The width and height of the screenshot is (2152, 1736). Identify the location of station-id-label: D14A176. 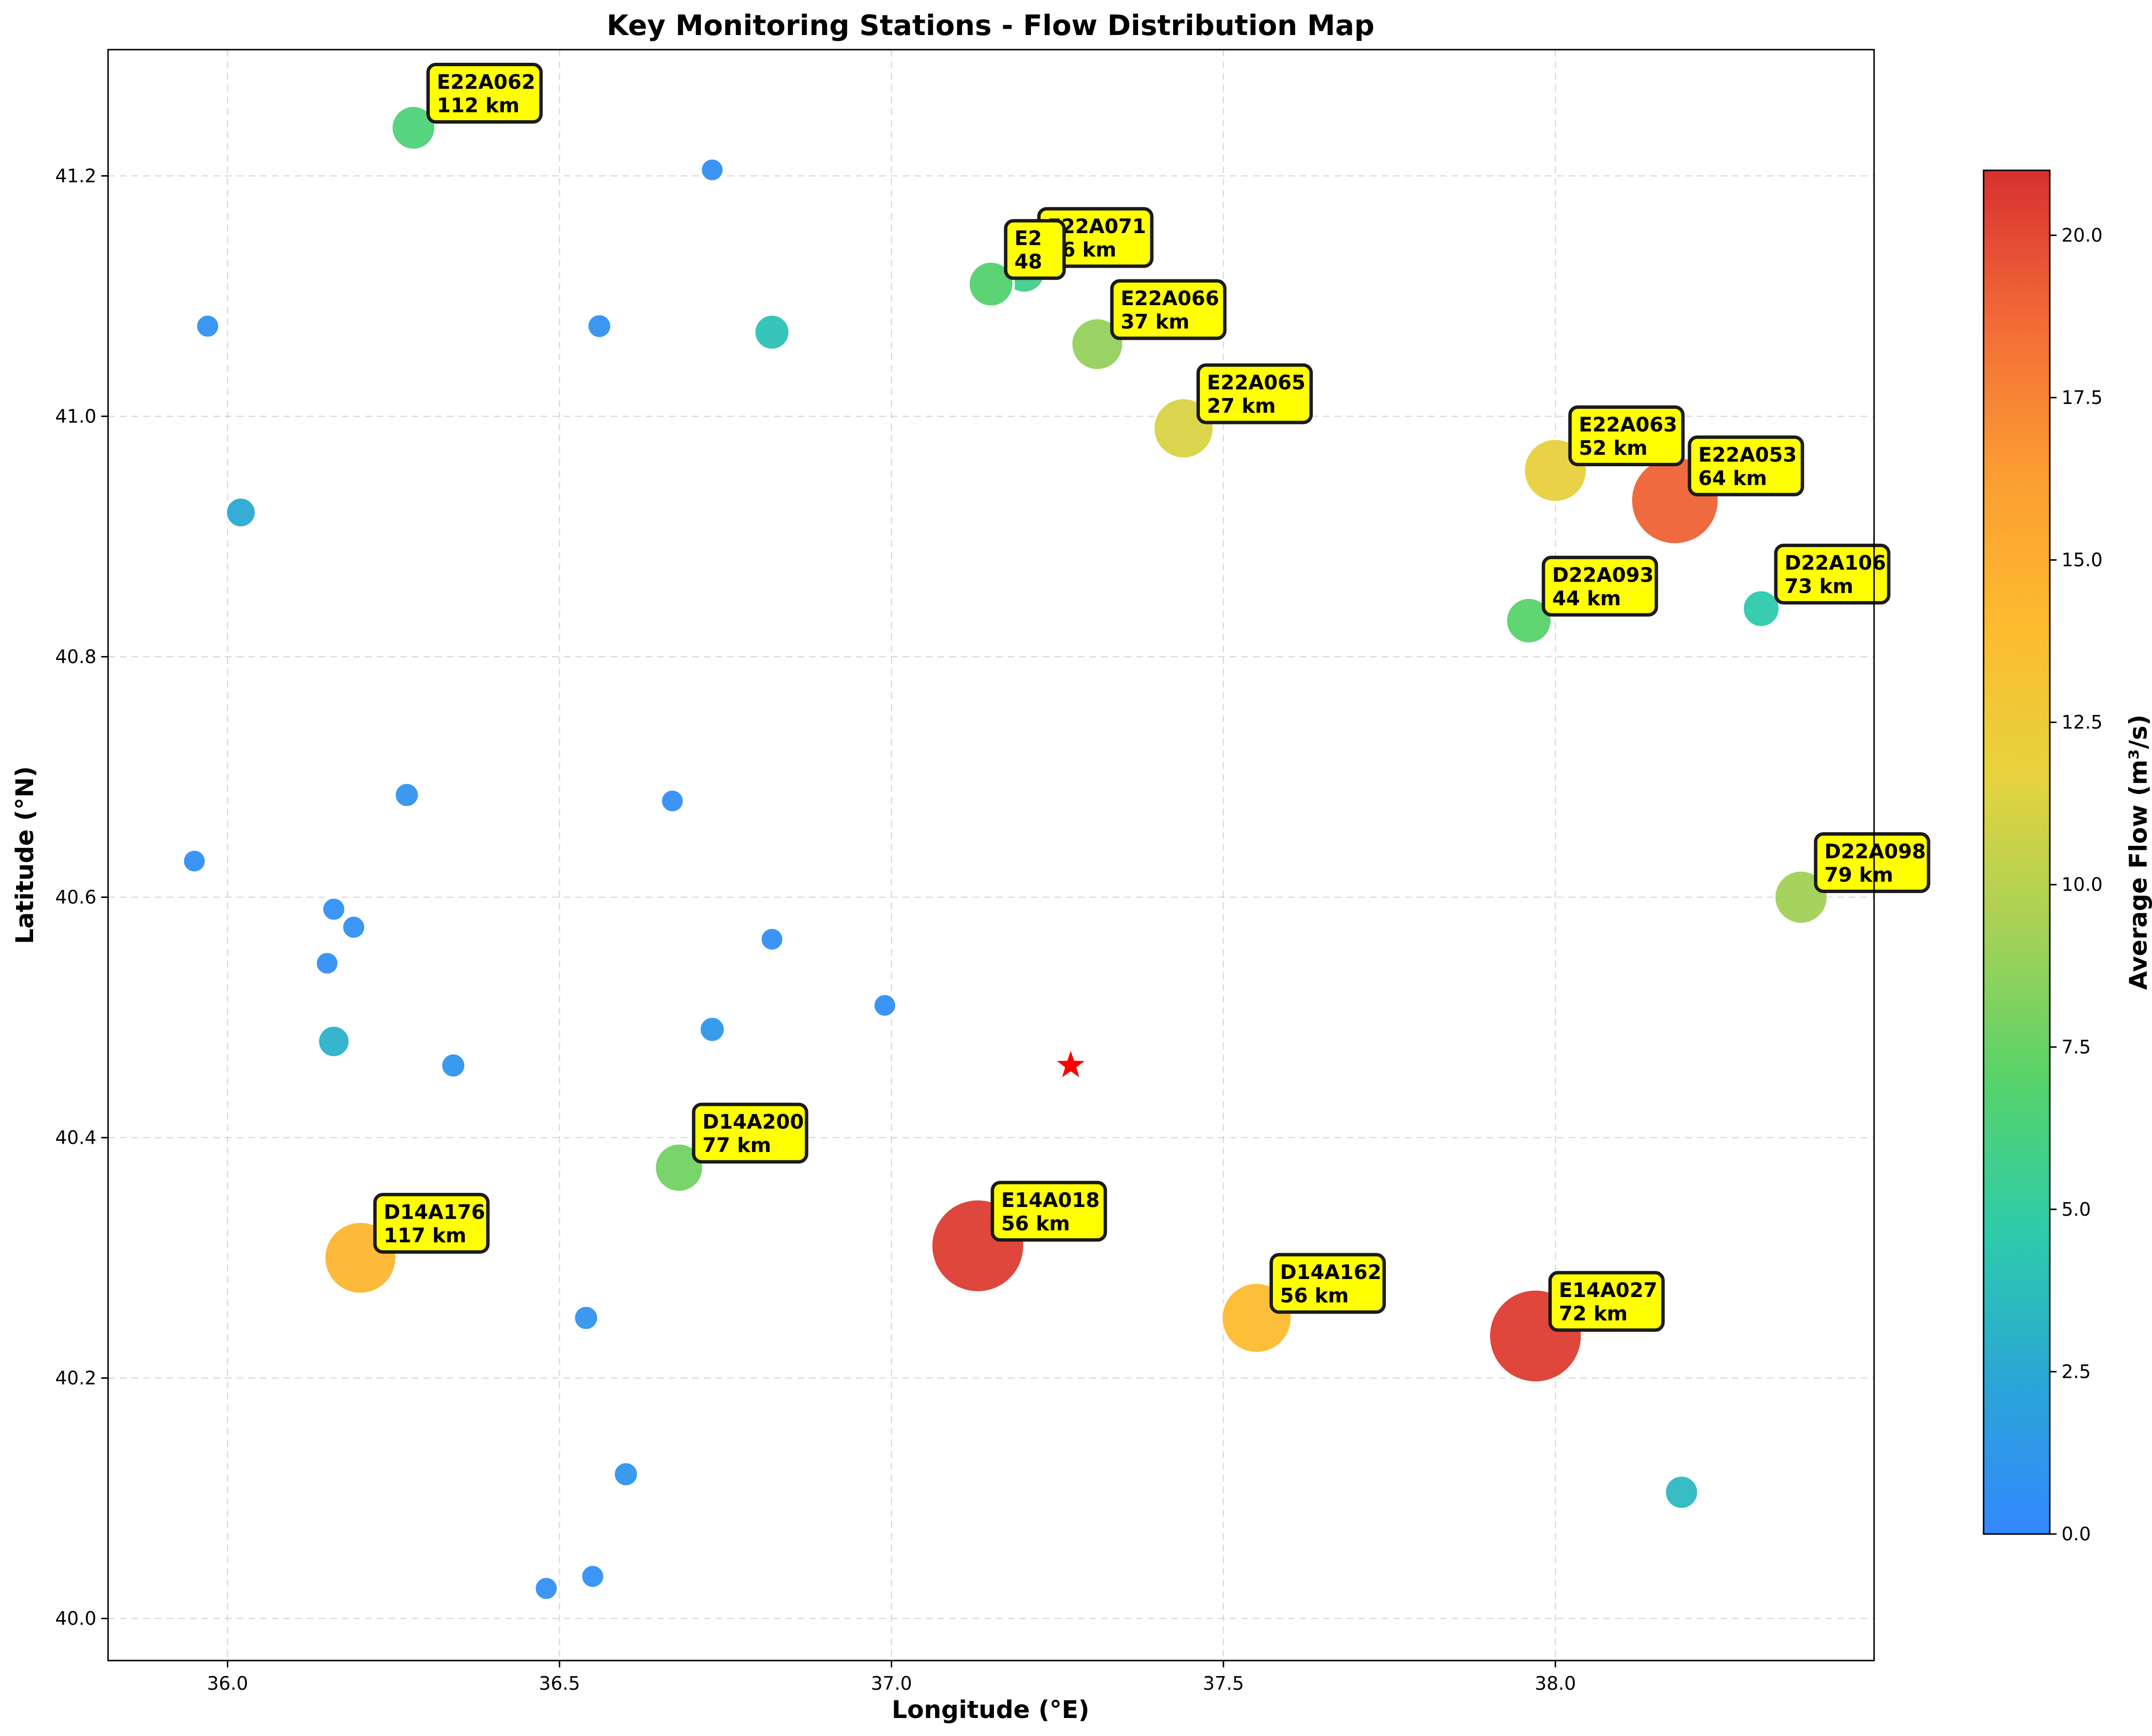
(434, 1213).